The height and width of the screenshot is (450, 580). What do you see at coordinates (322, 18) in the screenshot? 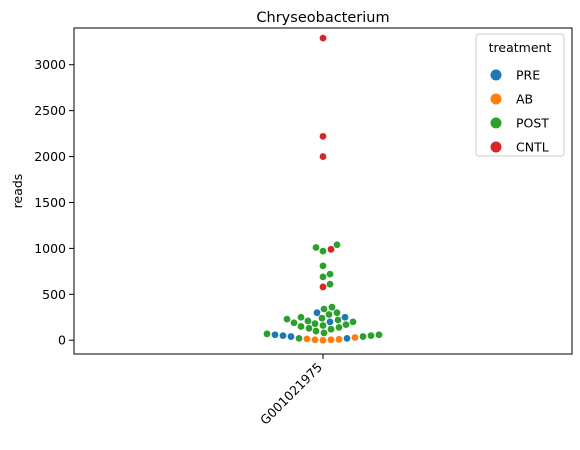
I see `chart-title: Chryseobacterium` at bounding box center [322, 18].